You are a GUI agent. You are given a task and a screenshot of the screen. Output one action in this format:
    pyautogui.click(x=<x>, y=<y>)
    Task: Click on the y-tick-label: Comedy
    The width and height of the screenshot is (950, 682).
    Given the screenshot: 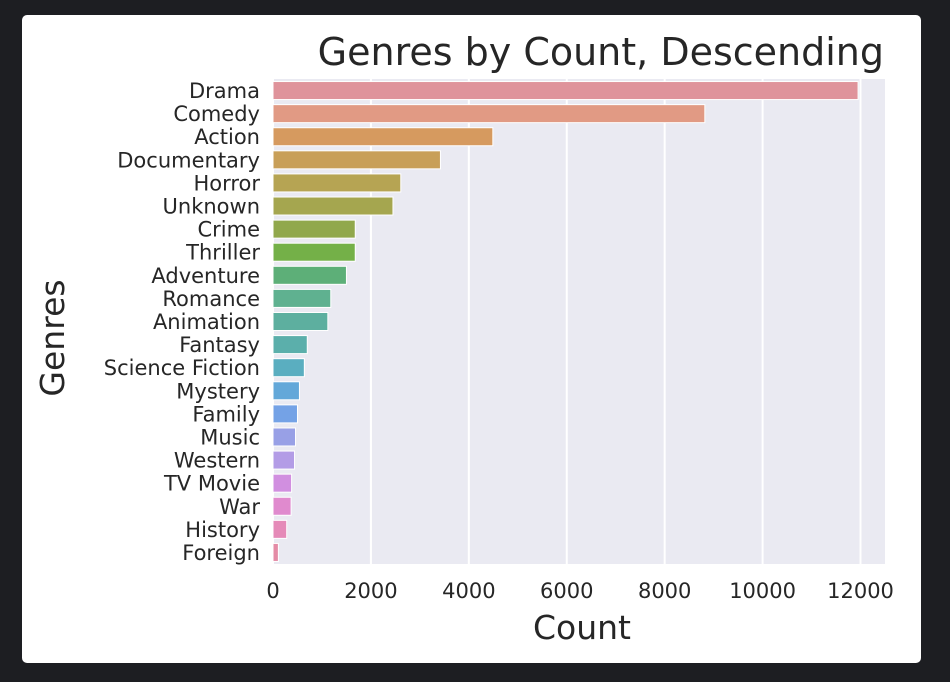 What is the action you would take?
    pyautogui.click(x=216, y=114)
    